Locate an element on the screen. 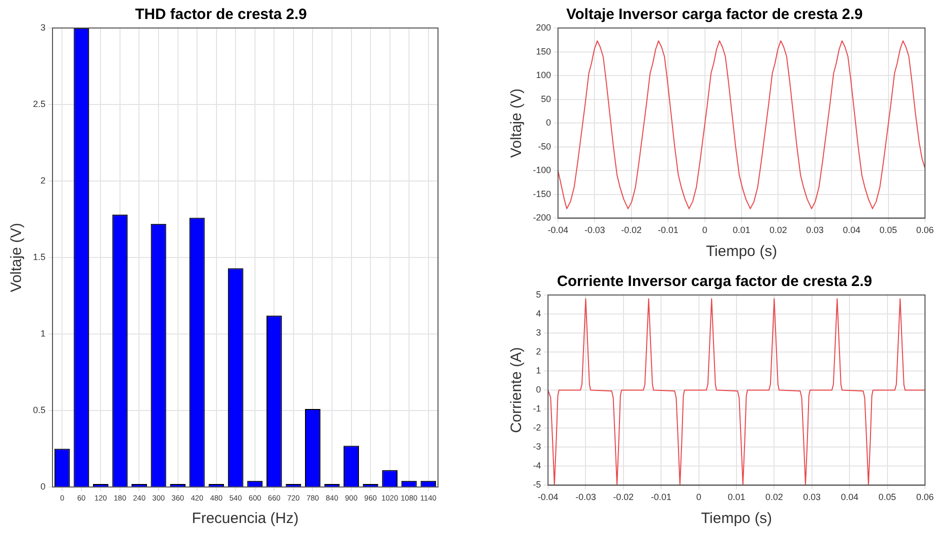  chart-title: Voltaje Inversor carga factor de cresta 2.9 is located at coordinates (714, 15).